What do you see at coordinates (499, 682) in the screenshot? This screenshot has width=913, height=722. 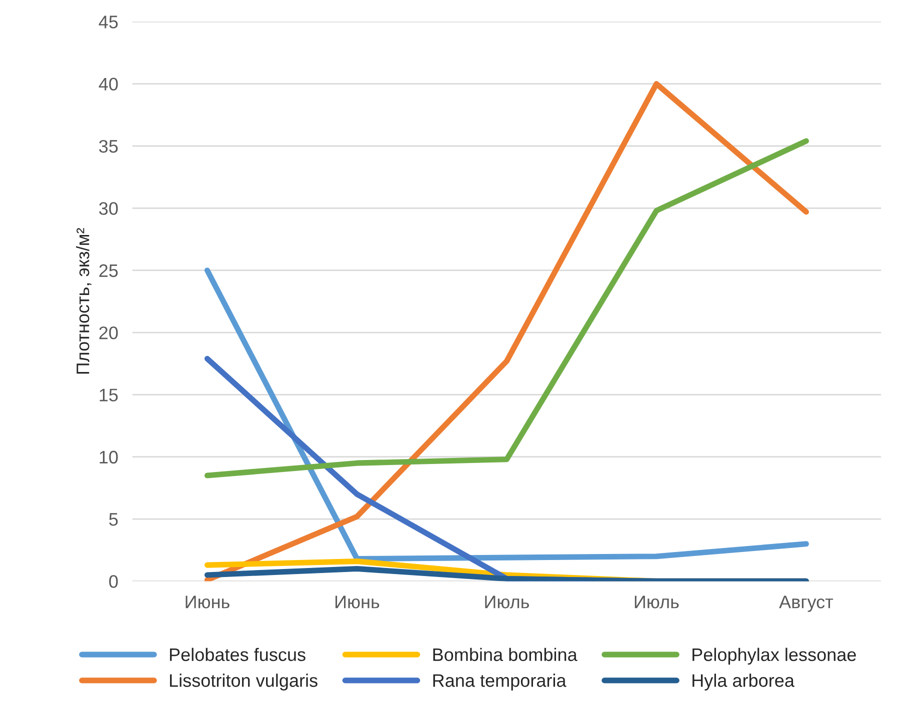 I see `legend-label: Rana temporaria` at bounding box center [499, 682].